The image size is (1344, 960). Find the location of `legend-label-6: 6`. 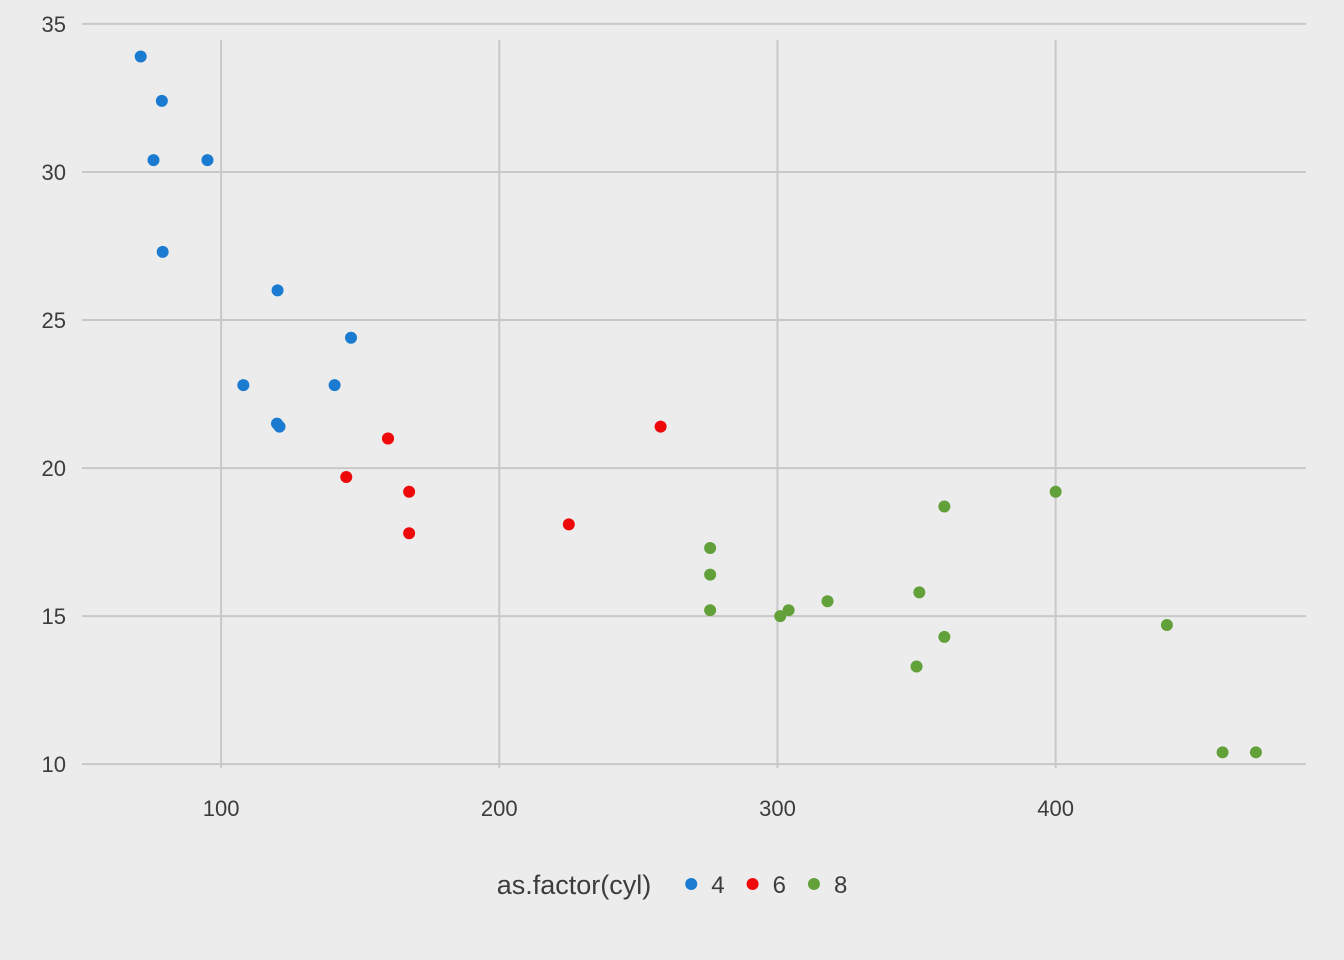

legend-label-6: 6 is located at coordinates (779, 885).